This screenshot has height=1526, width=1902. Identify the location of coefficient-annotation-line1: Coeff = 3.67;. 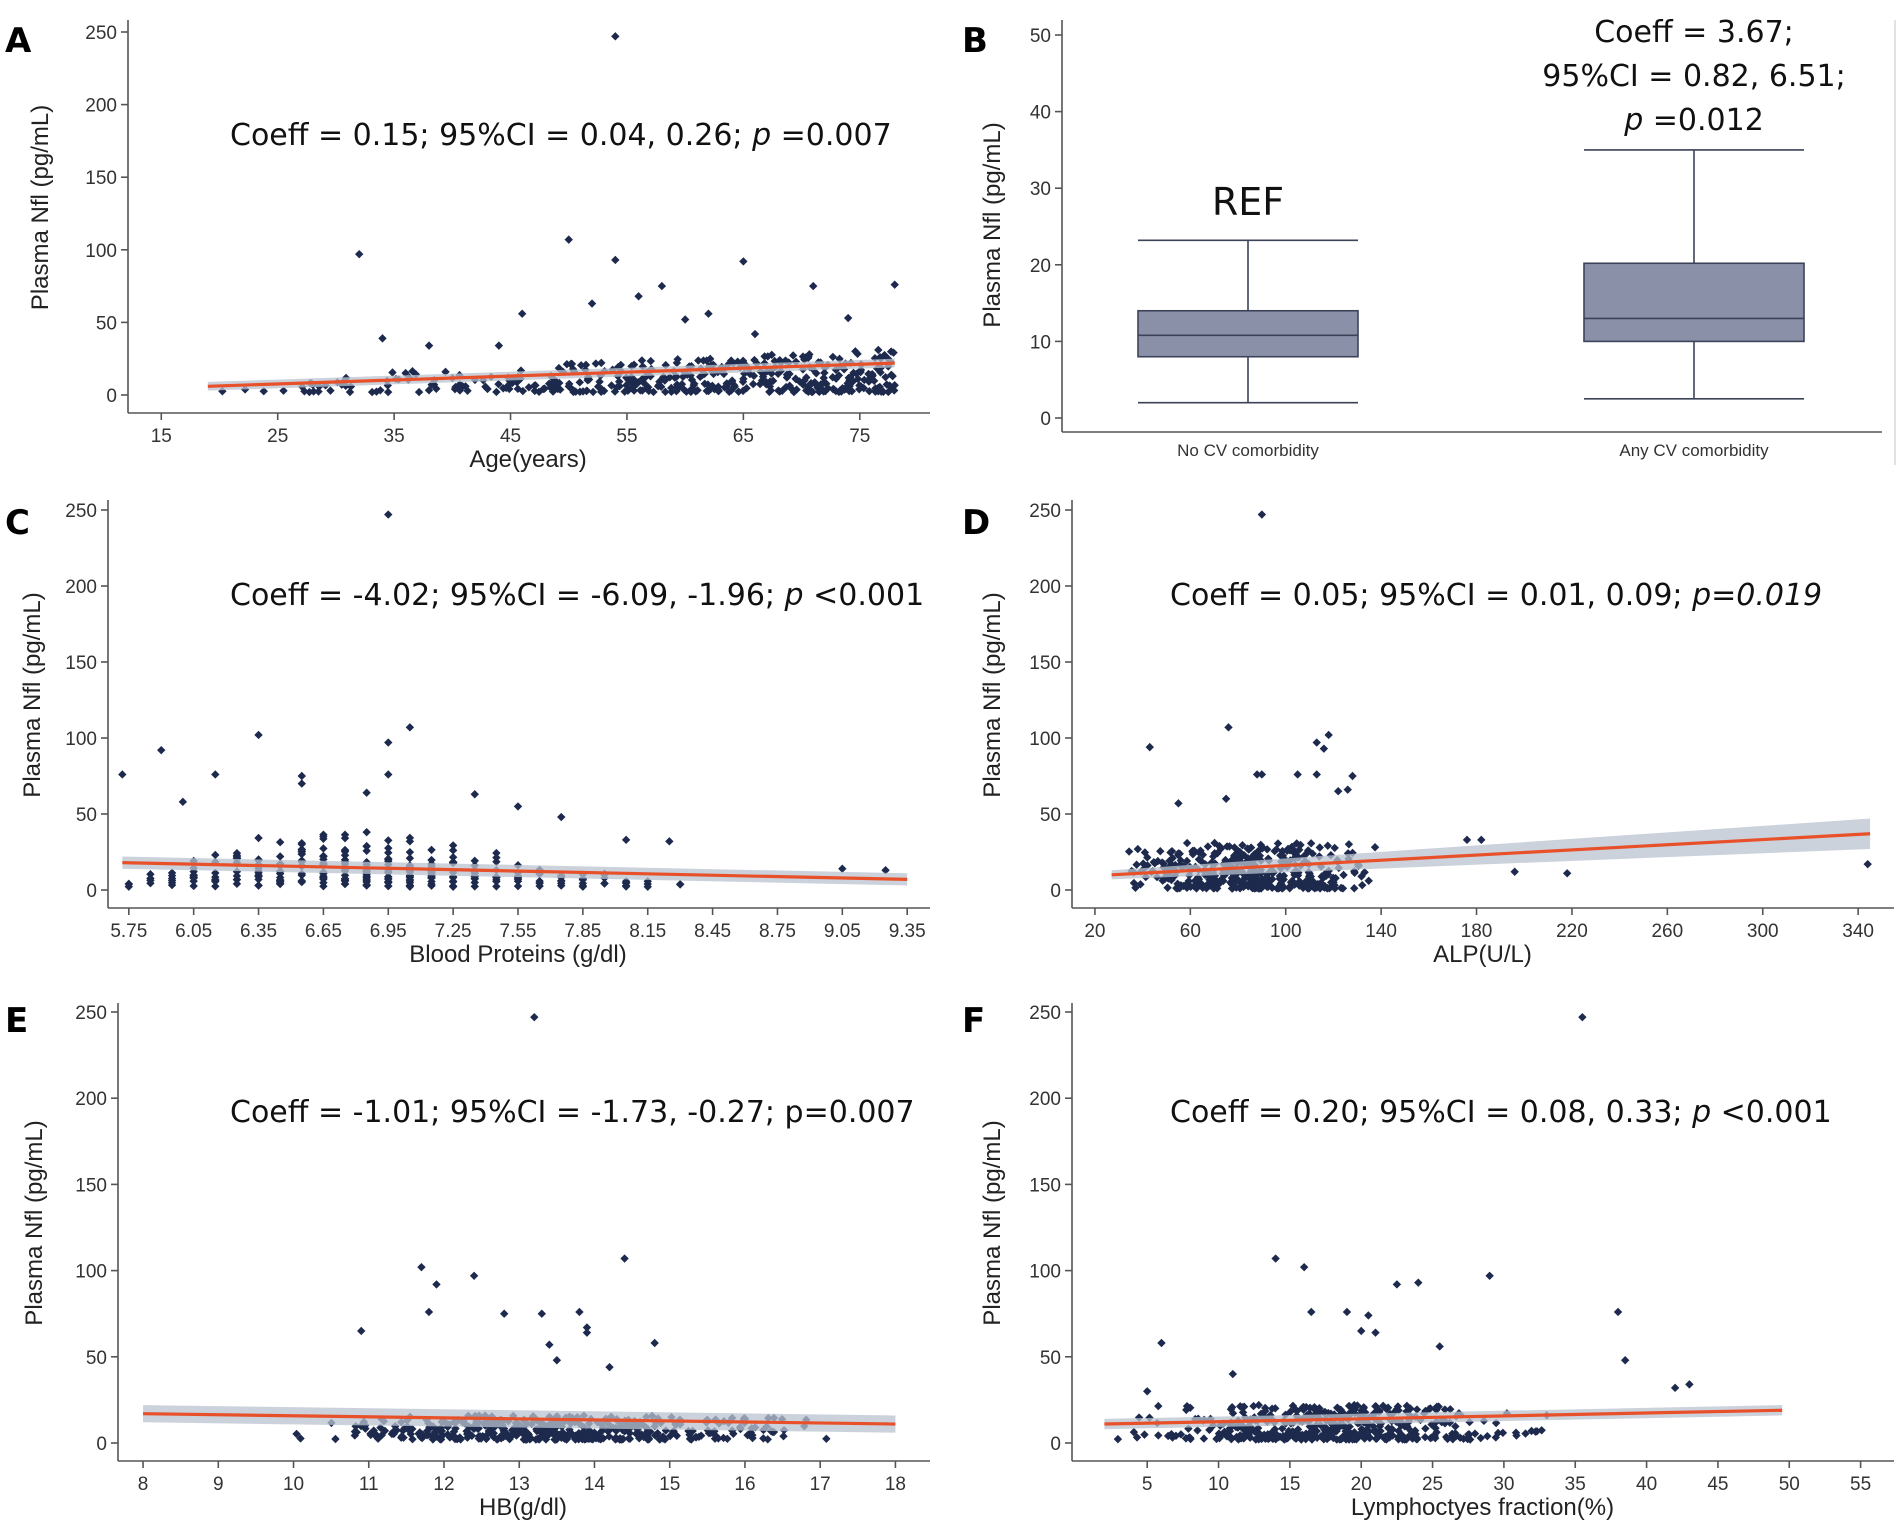
(1694, 32).